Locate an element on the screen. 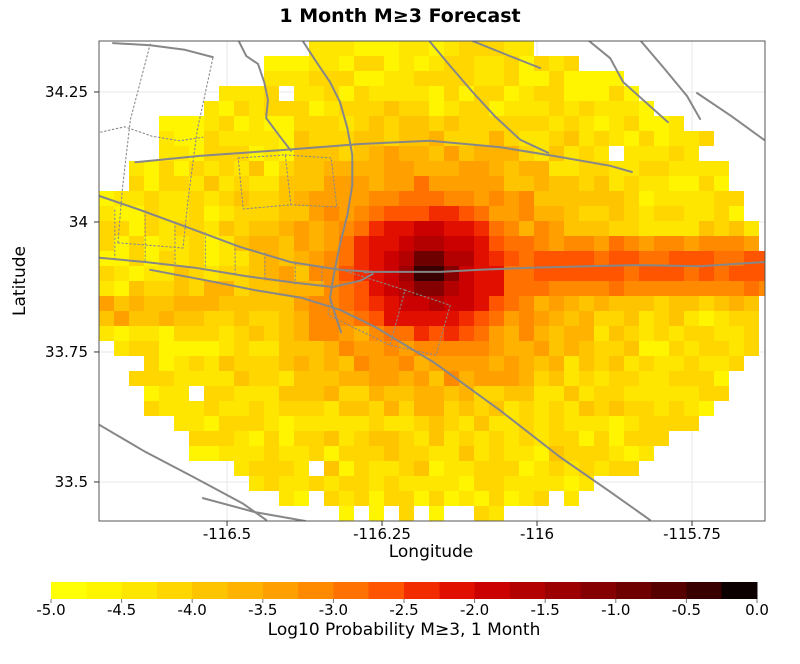 The height and width of the screenshot is (664, 800). y-tick-label: 34 is located at coordinates (78, 221).